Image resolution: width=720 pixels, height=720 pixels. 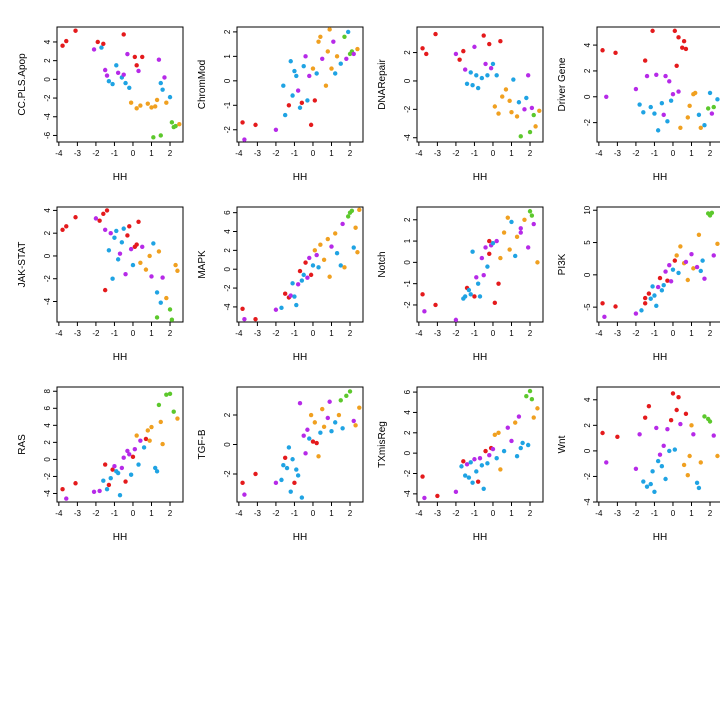 I want to click on x-tick-label: 0, so click(x=313, y=513).